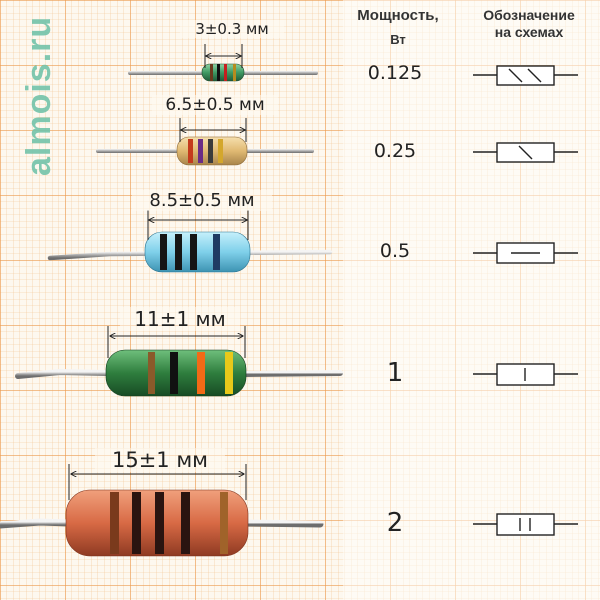 This screenshot has height=600, width=600. I want to click on power-rating-2: 2, so click(395, 523).